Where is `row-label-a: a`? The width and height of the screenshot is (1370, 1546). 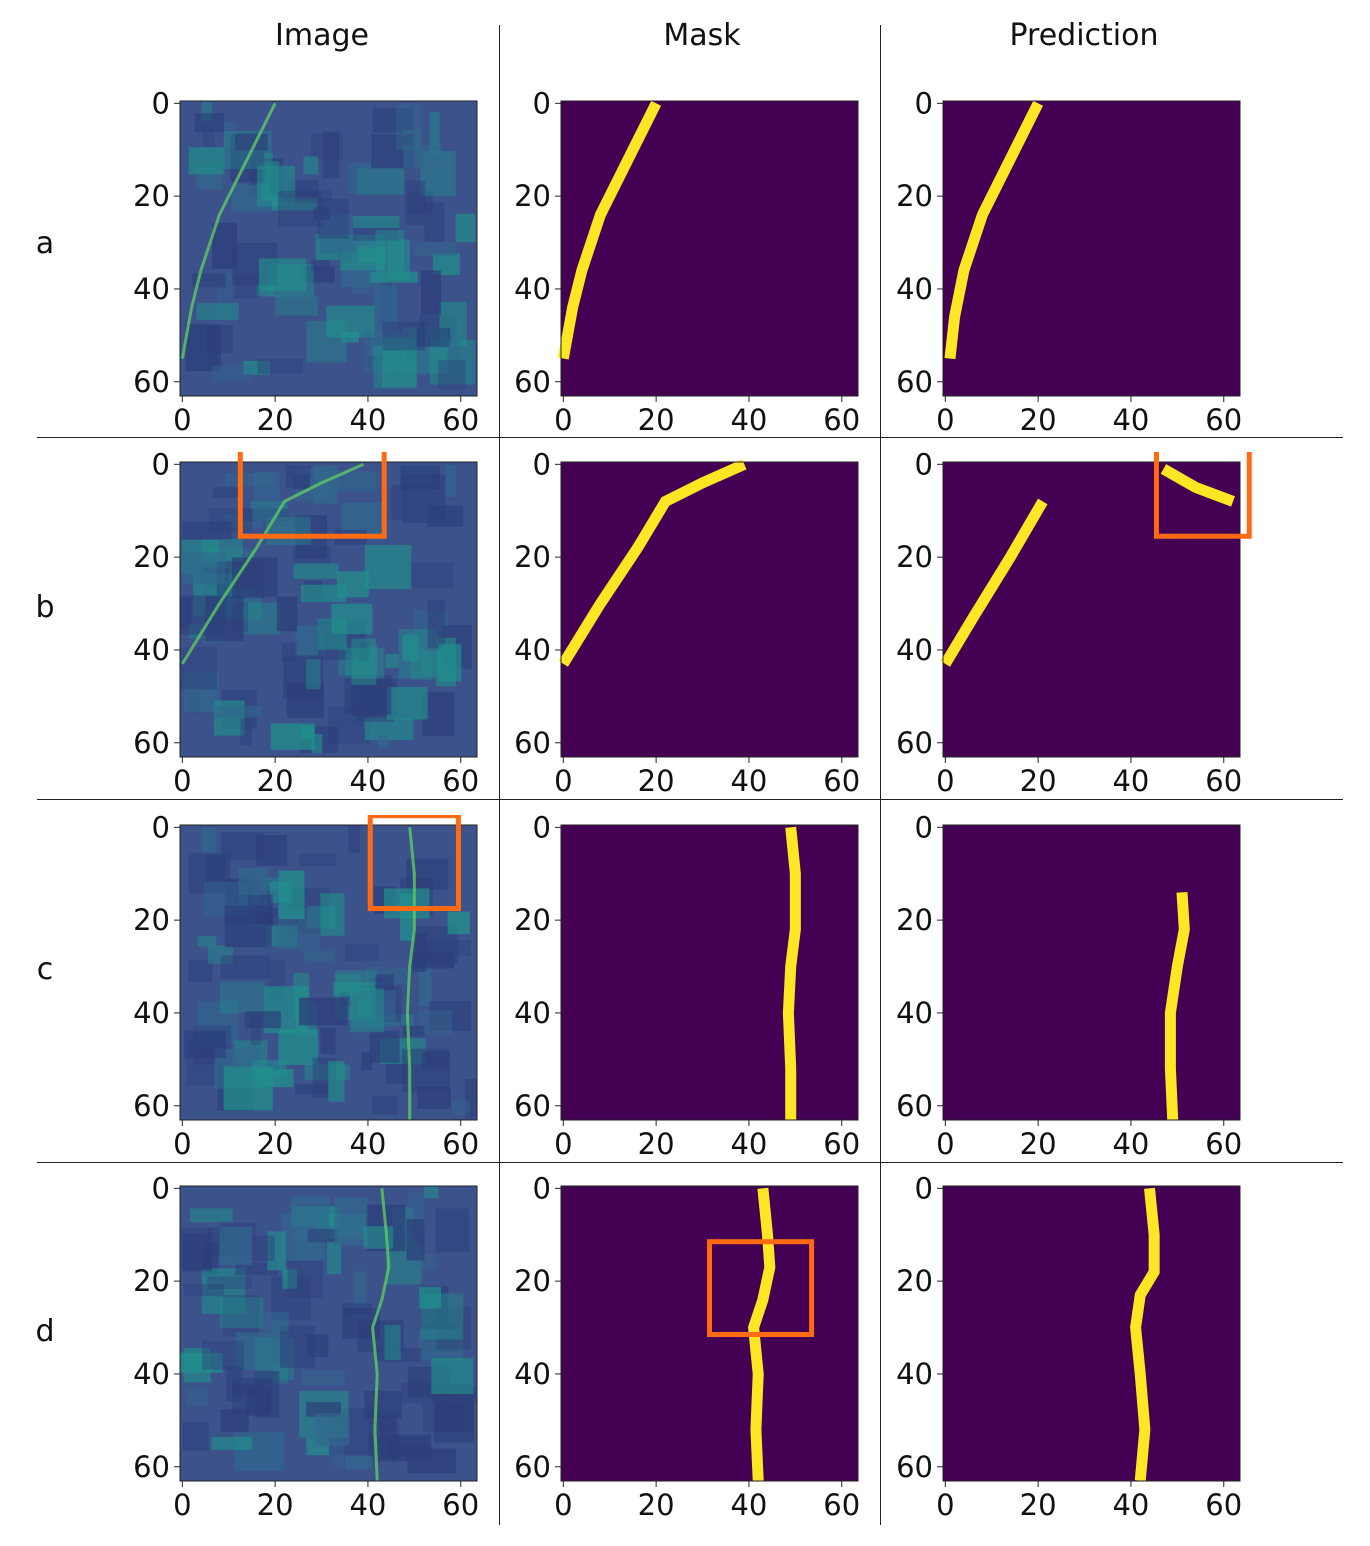 row-label-a: a is located at coordinates (45, 243).